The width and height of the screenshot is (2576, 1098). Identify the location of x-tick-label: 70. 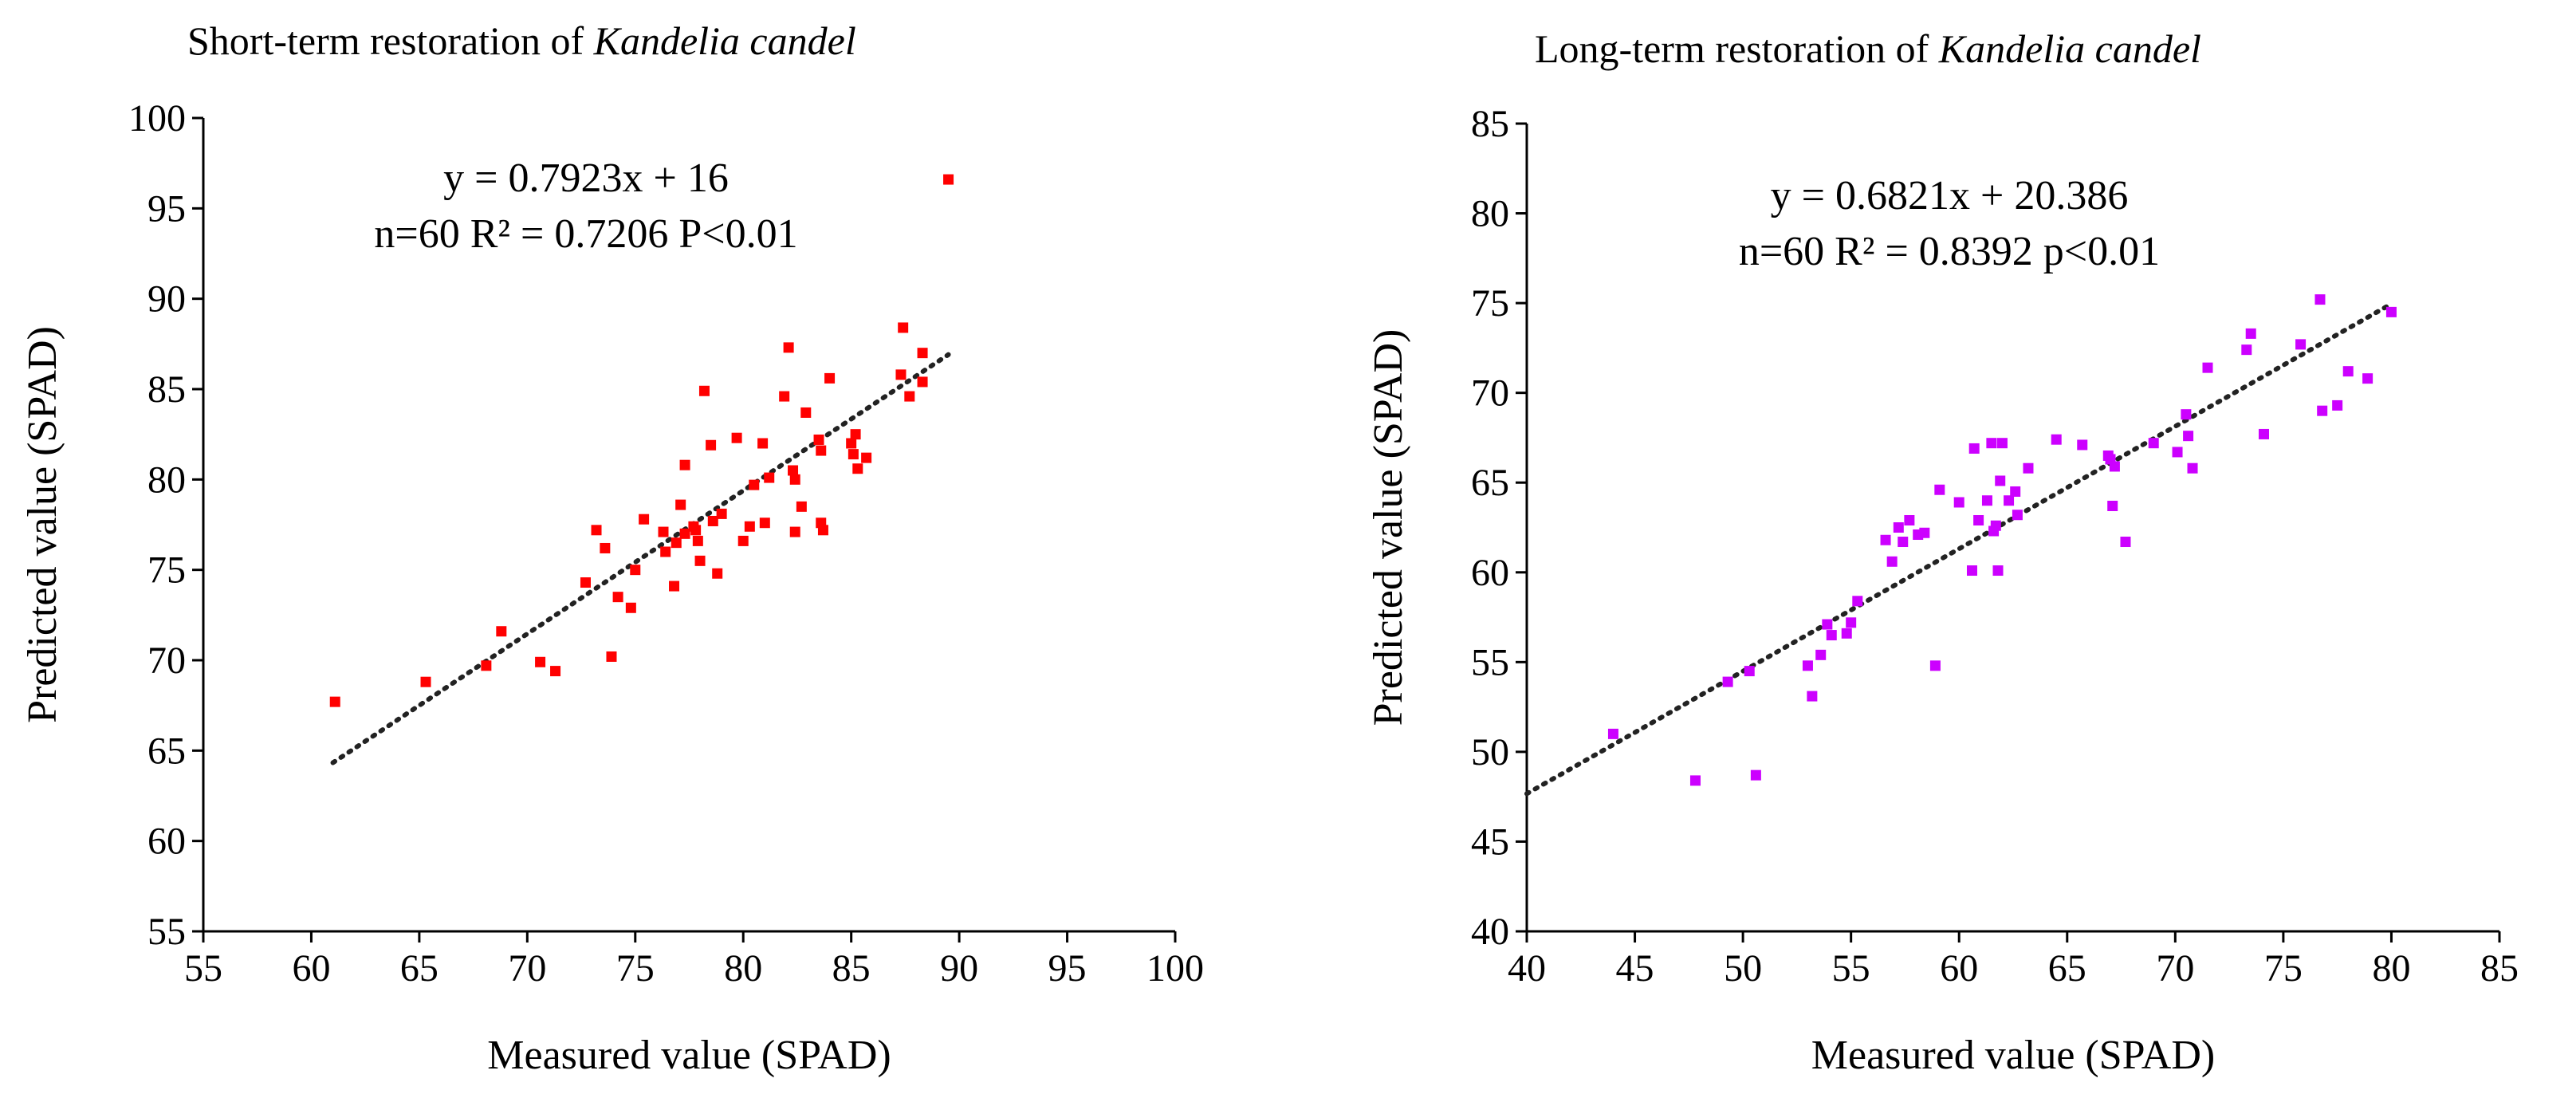
(2175, 969).